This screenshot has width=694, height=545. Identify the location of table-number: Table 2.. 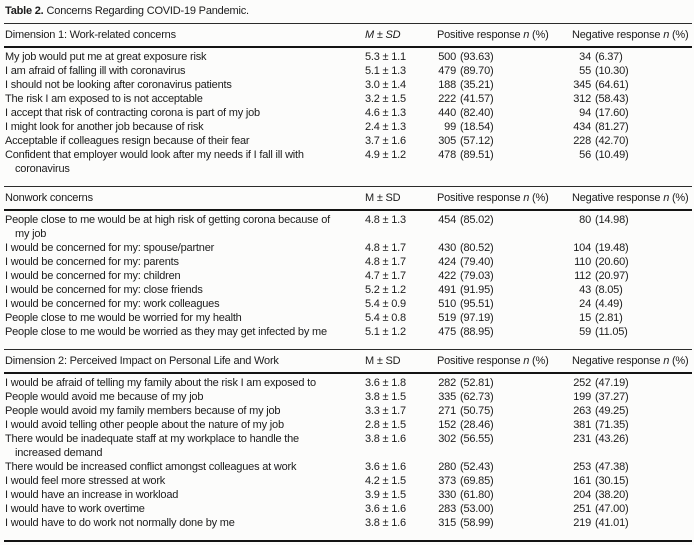
(24, 11).